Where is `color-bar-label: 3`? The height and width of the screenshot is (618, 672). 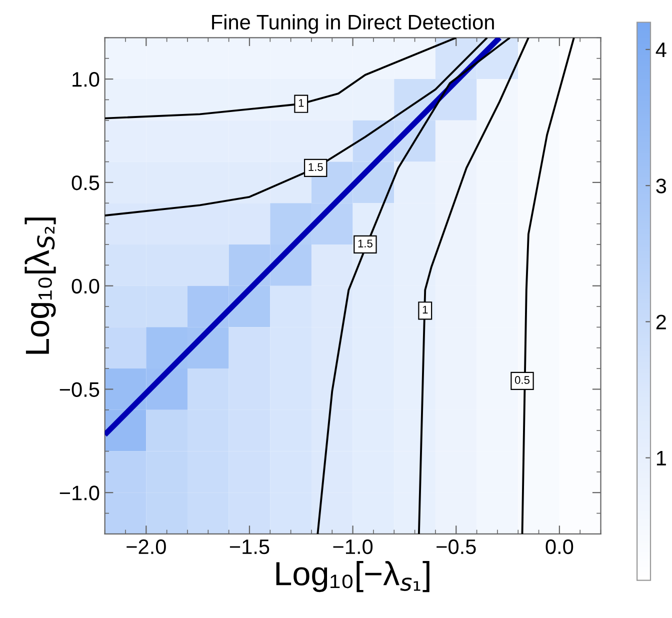 color-bar-label: 3 is located at coordinates (661, 186).